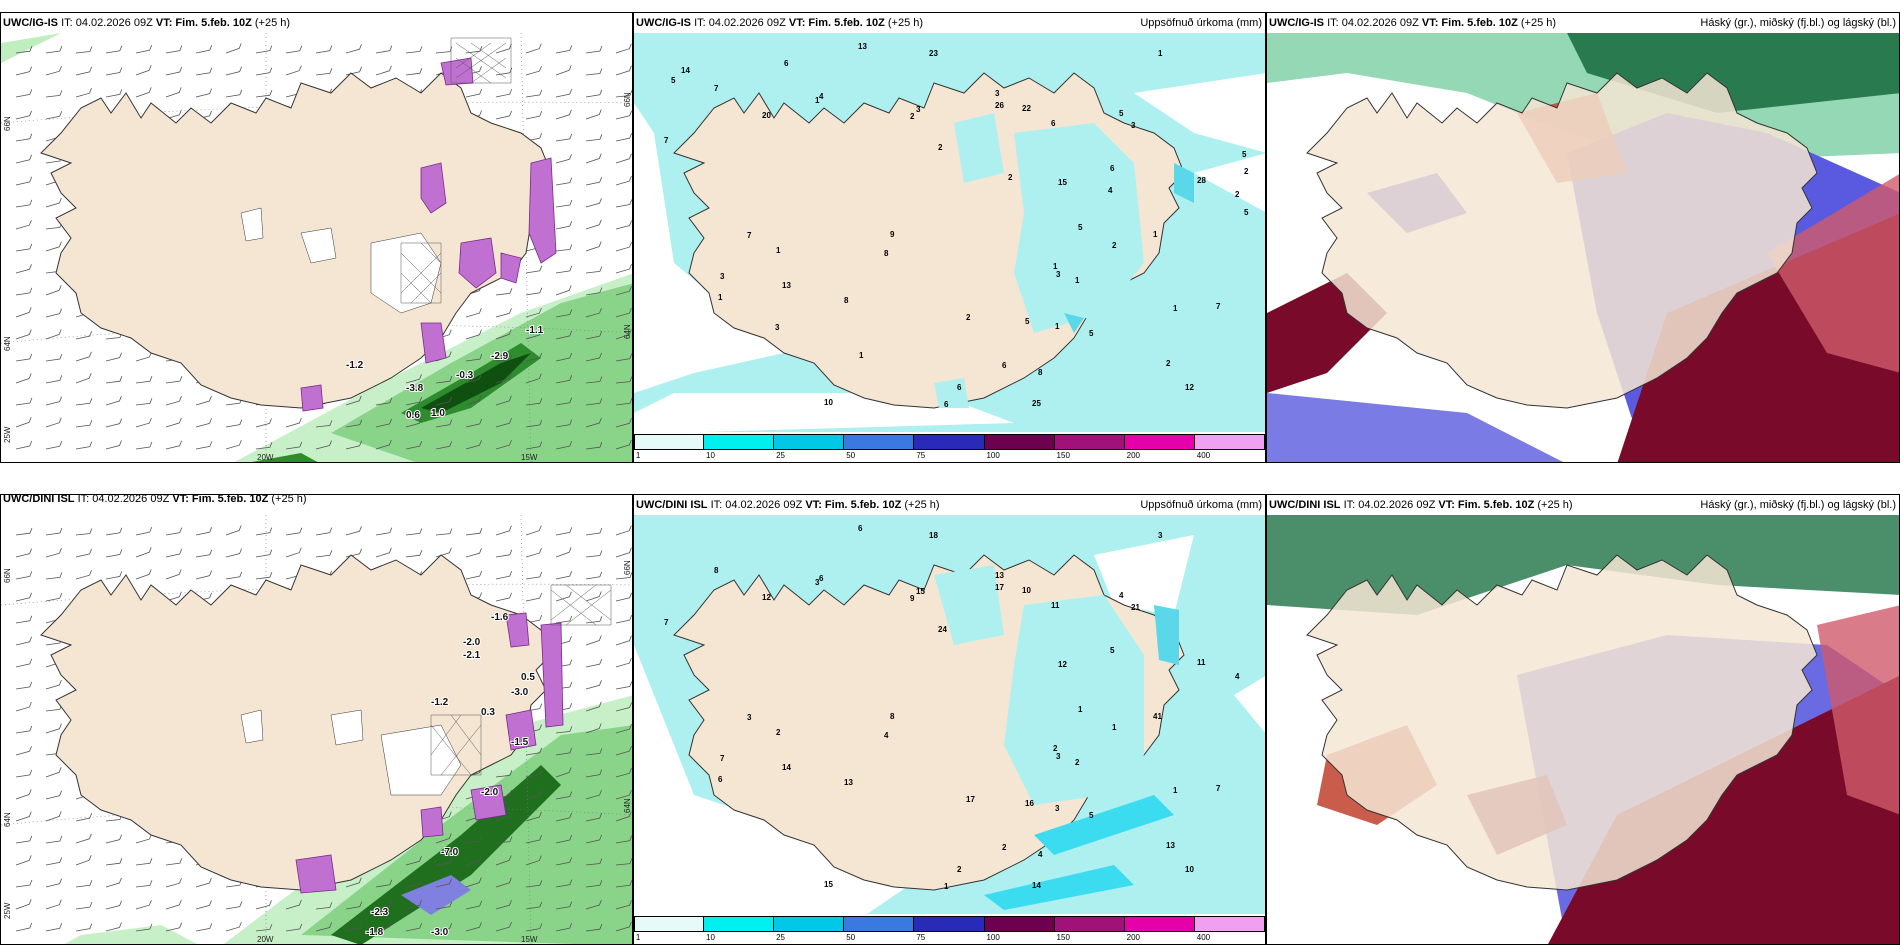  What do you see at coordinates (999, 105) in the screenshot?
I see `precip-value: 26` at bounding box center [999, 105].